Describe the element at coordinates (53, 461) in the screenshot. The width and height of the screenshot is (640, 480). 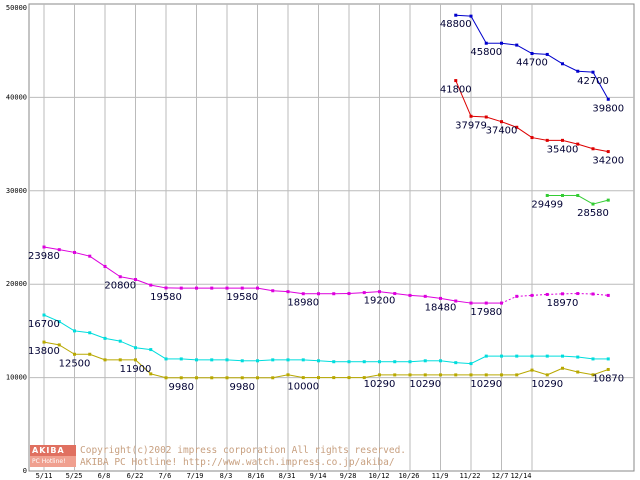
I see `logo-bottom-text: PC Hotline!` at that location.